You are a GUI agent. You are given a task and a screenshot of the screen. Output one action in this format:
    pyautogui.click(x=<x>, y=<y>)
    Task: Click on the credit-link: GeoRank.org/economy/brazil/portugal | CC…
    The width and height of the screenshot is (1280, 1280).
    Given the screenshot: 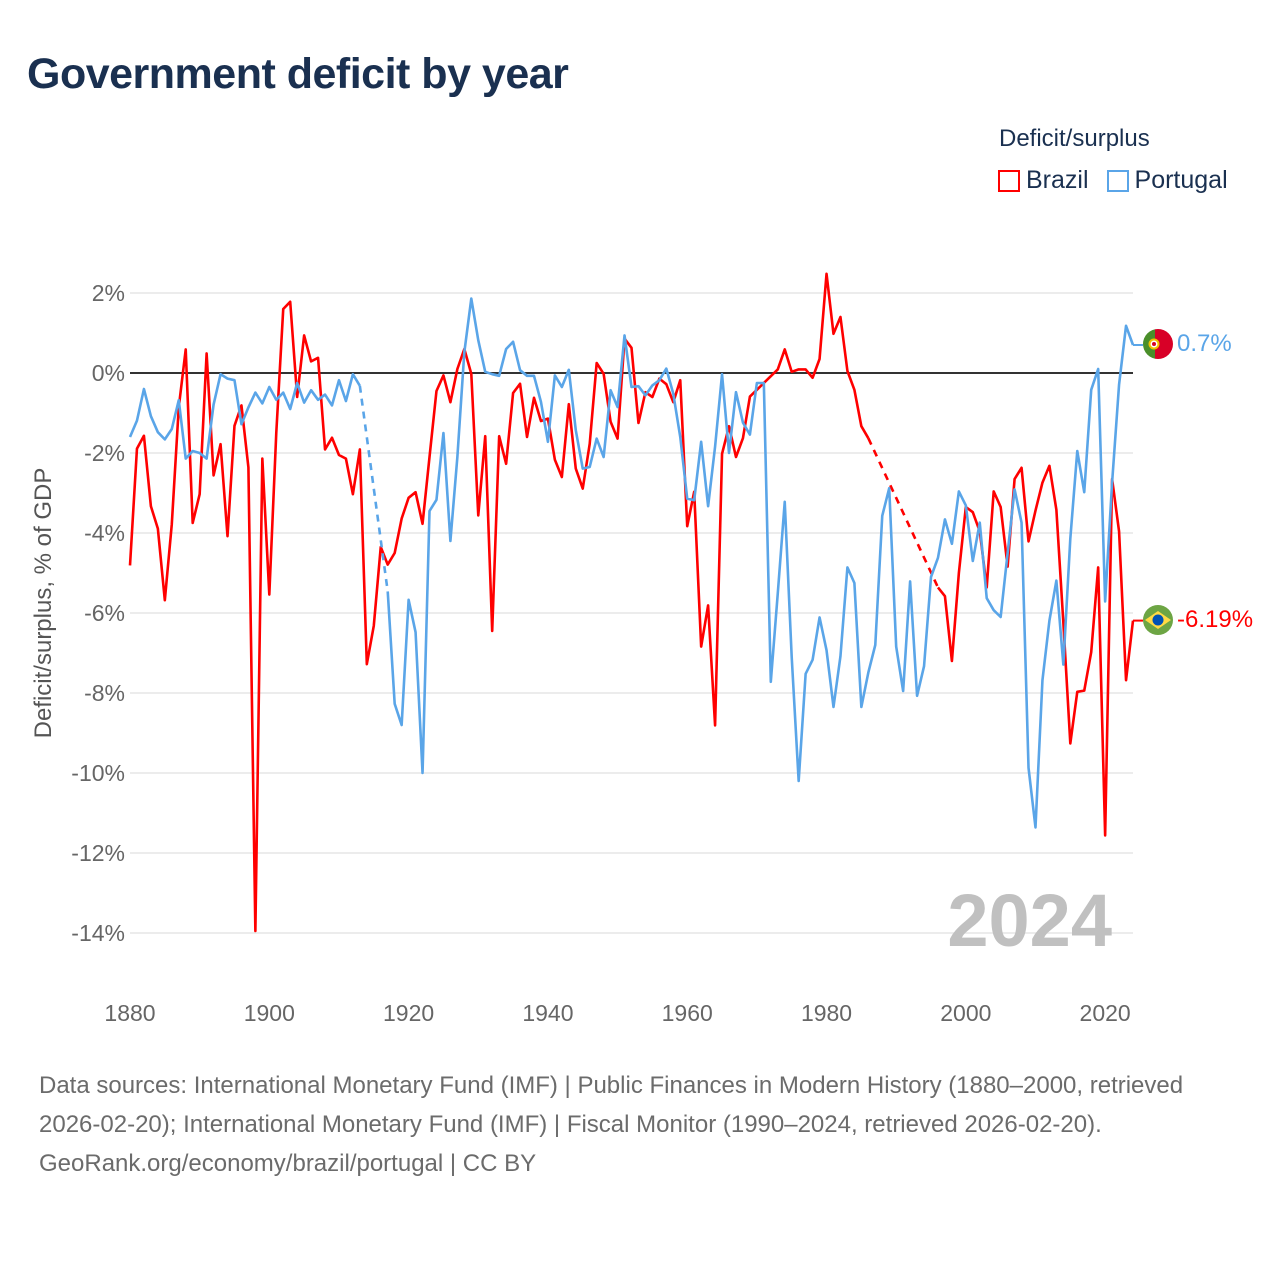 What is the action you would take?
    pyautogui.click(x=288, y=1163)
    